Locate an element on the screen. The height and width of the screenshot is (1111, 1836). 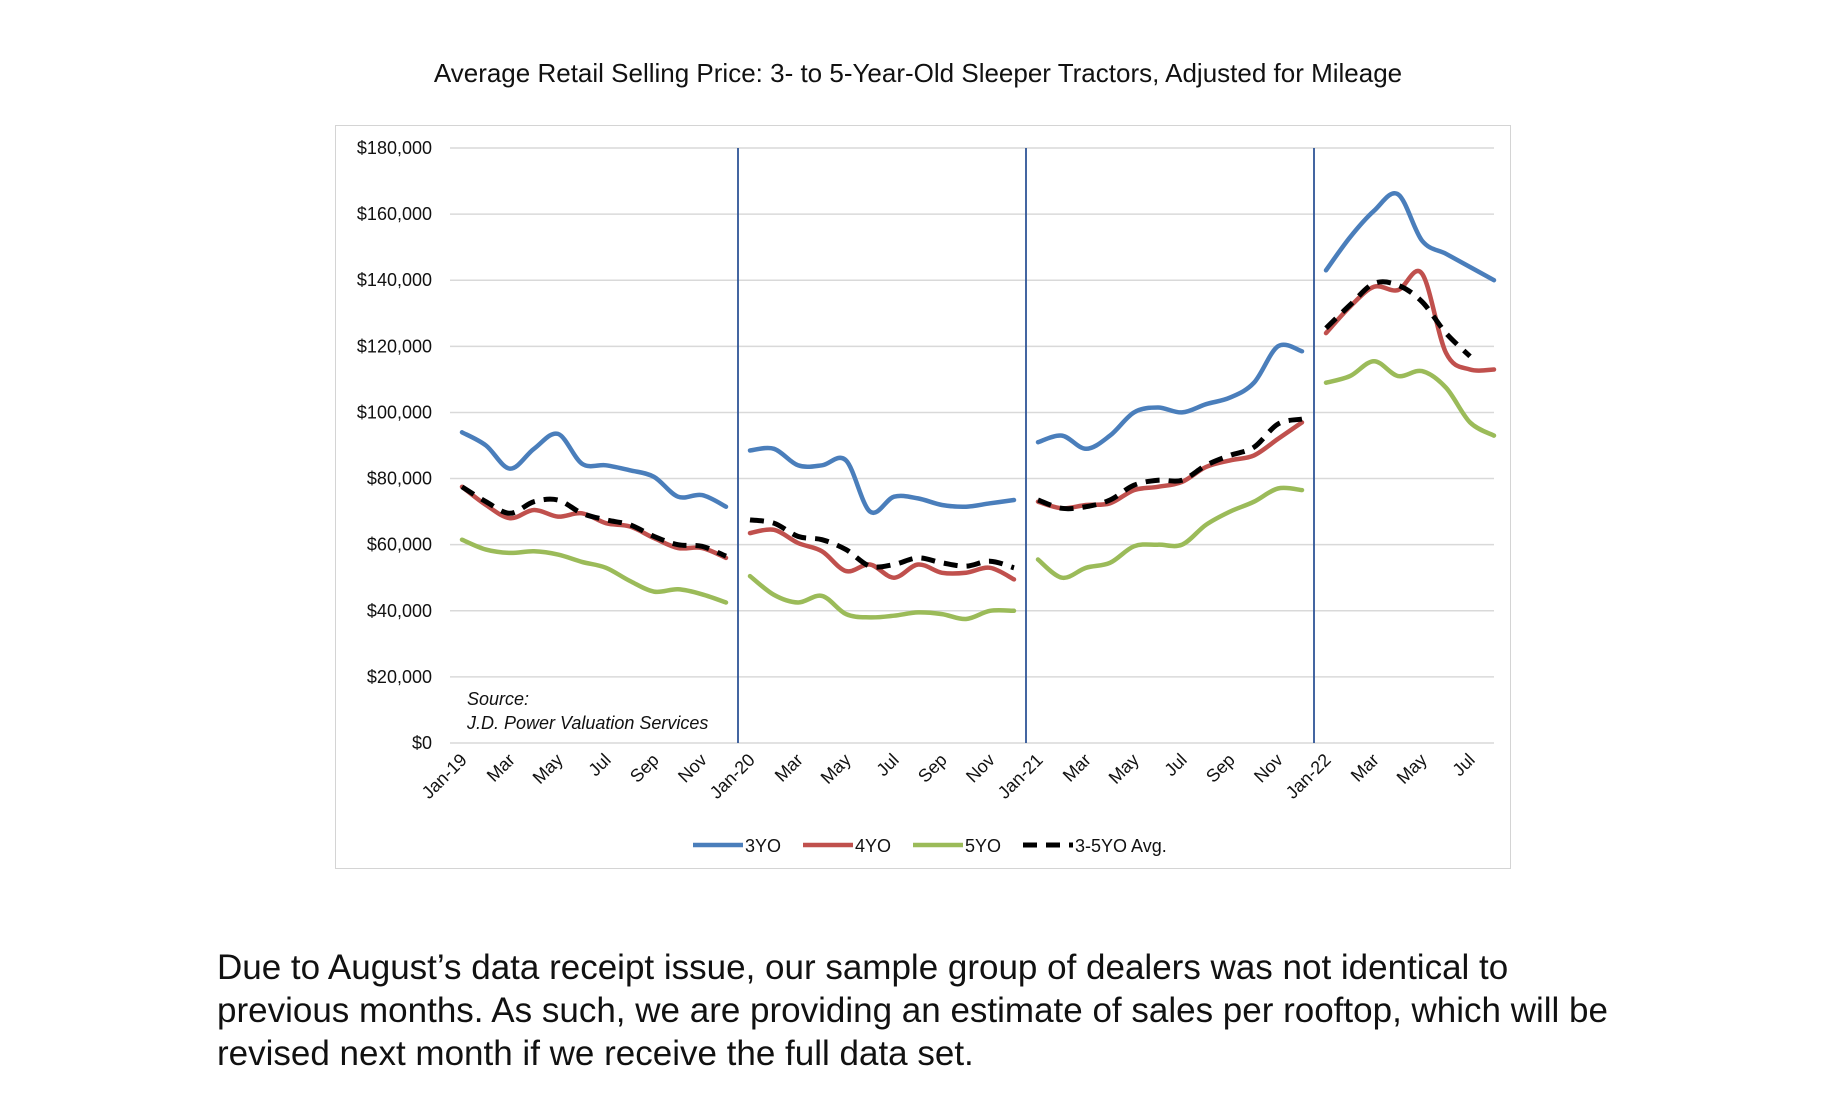
y-tick-label: $100,000 is located at coordinates (394, 412).